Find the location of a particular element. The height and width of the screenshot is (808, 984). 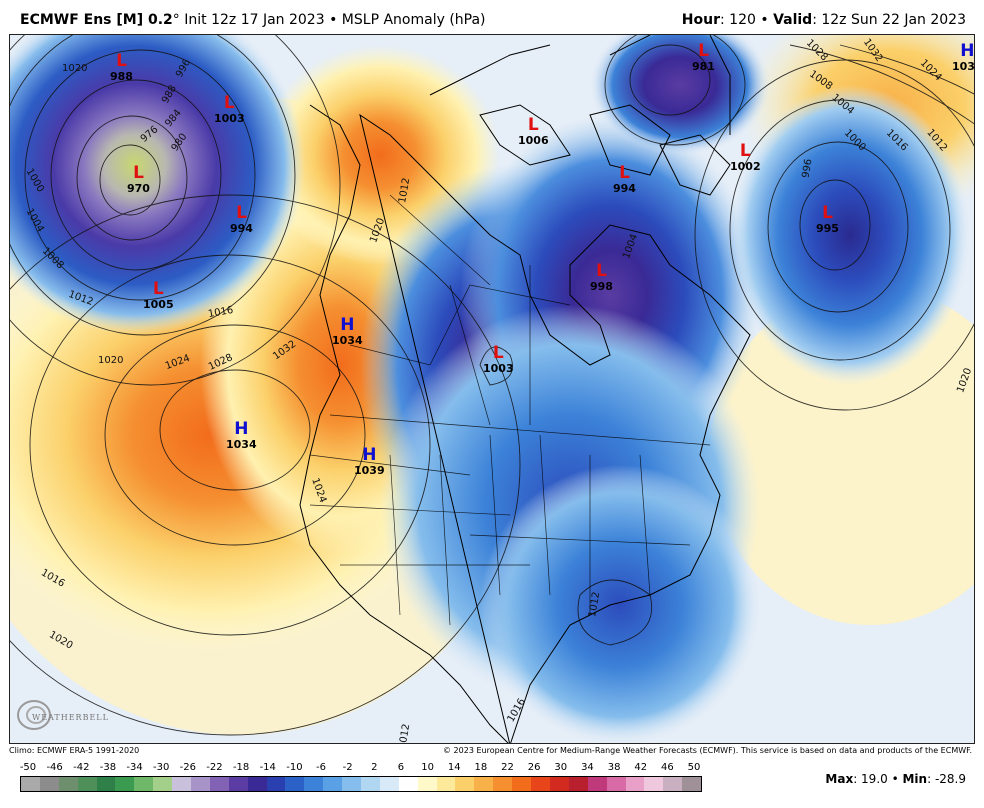

center-value: 1002 is located at coordinates (745, 166).